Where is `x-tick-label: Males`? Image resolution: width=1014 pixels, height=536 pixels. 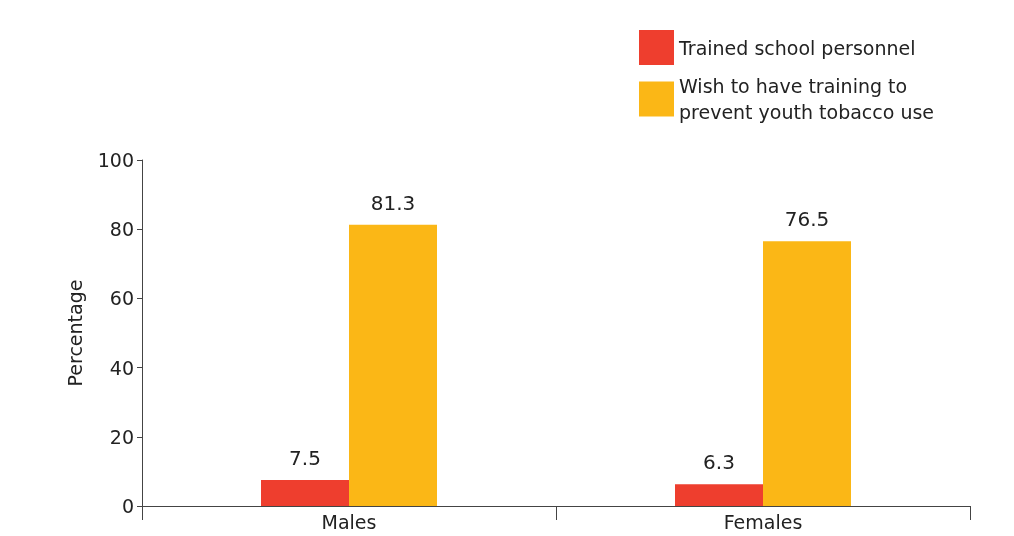 x-tick-label: Males is located at coordinates (349, 521).